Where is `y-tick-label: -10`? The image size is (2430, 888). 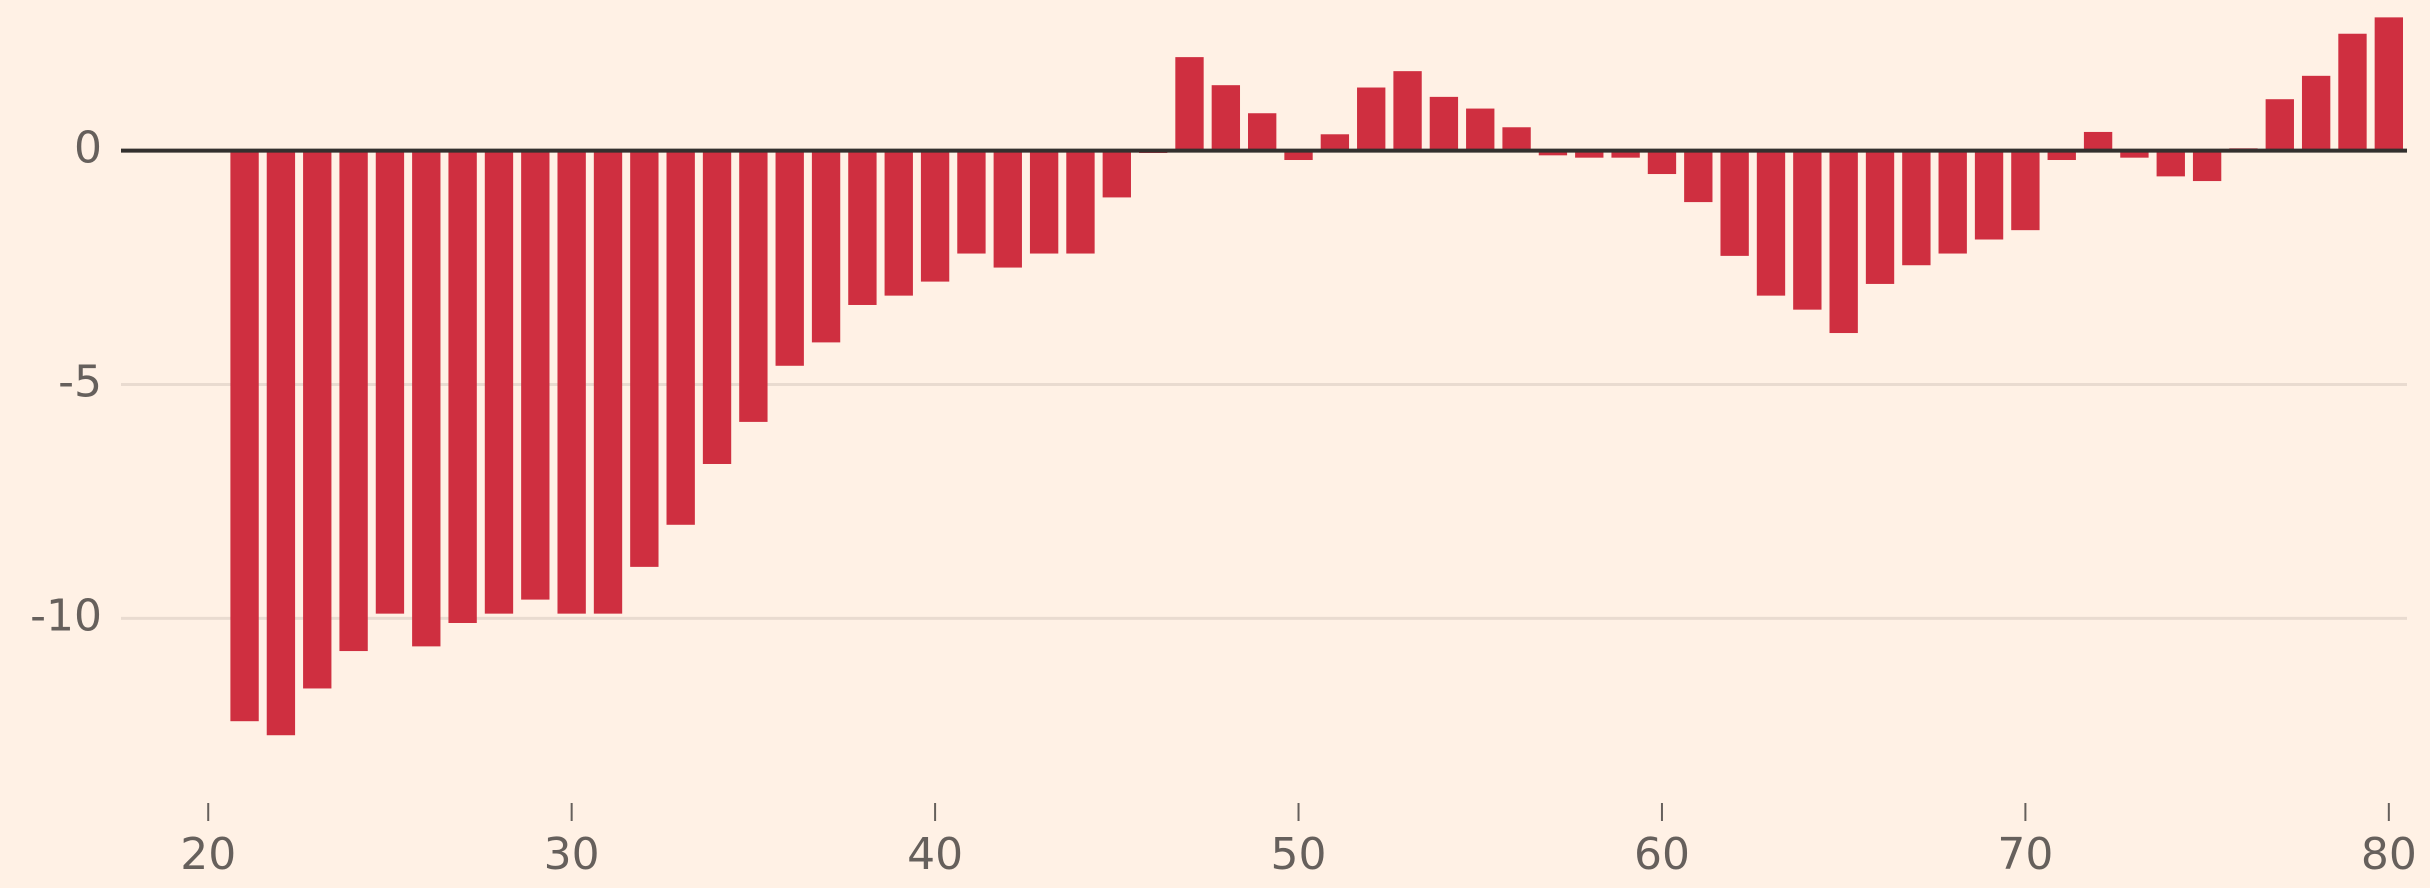
y-tick-label: -10 is located at coordinates (66, 615).